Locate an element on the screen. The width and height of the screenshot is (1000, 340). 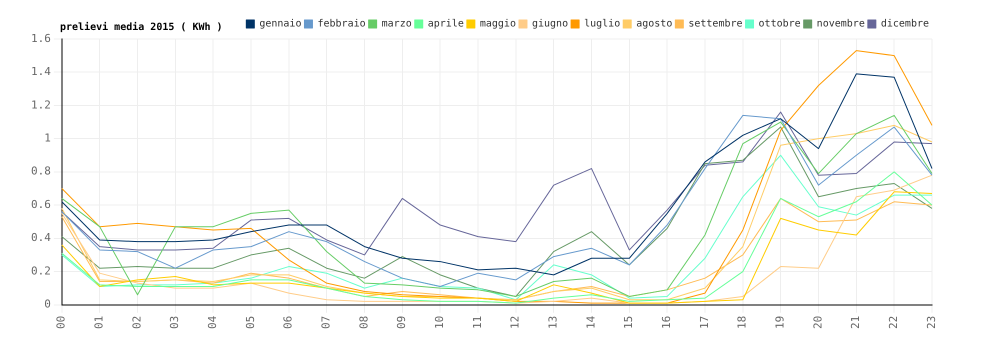
x-tick-label: 07 is located at coordinates (326, 323).